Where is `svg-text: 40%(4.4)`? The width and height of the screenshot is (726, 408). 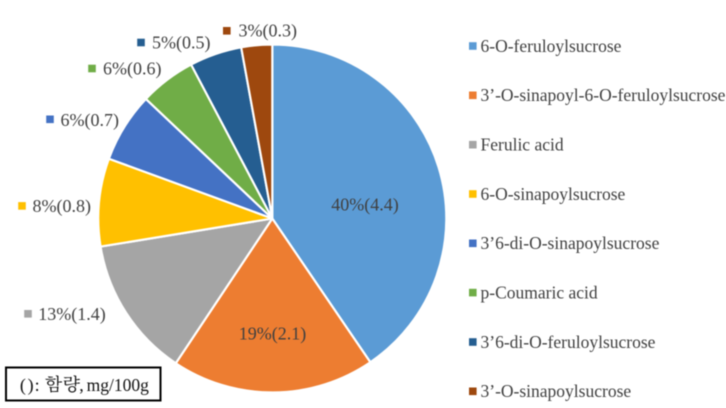 svg-text: 40%(4.4) is located at coordinates (364, 205).